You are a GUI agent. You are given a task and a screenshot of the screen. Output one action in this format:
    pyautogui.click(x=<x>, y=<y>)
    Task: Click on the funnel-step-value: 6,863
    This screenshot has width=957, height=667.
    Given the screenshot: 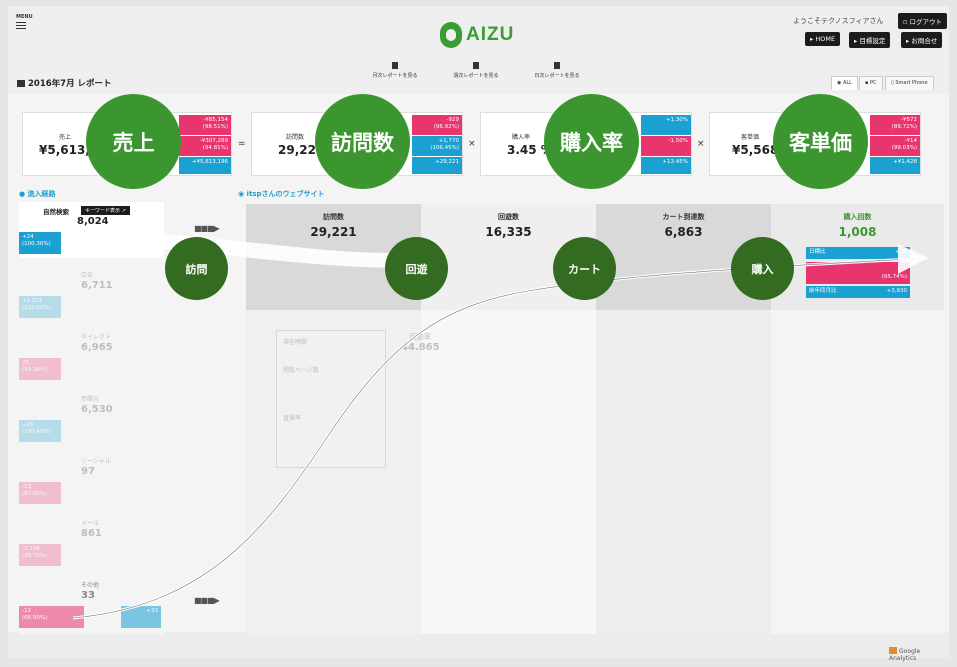 What is the action you would take?
    pyautogui.click(x=683, y=232)
    